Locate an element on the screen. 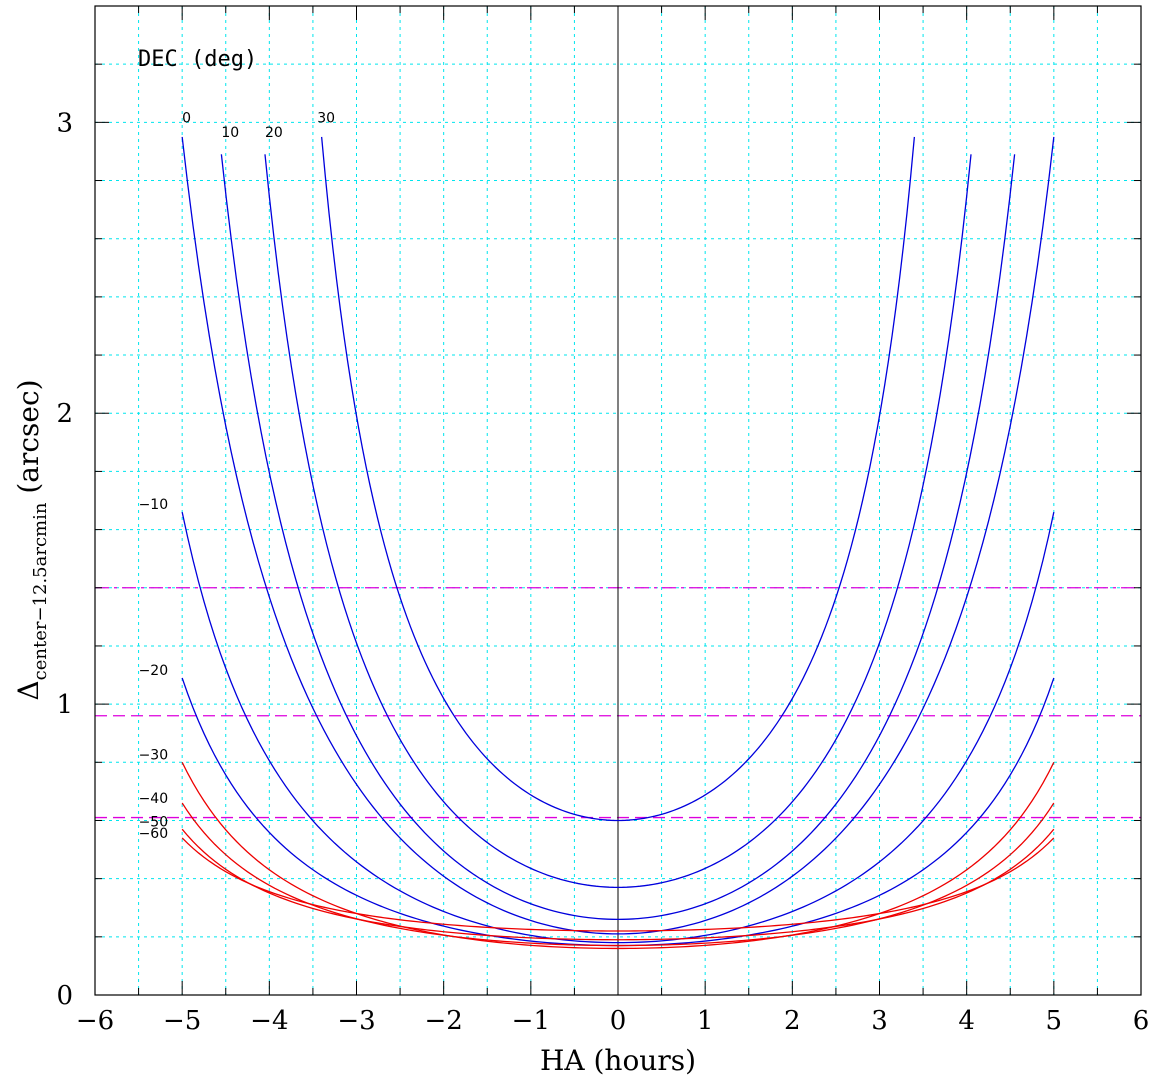  curve-label: −60 is located at coordinates (154, 834).